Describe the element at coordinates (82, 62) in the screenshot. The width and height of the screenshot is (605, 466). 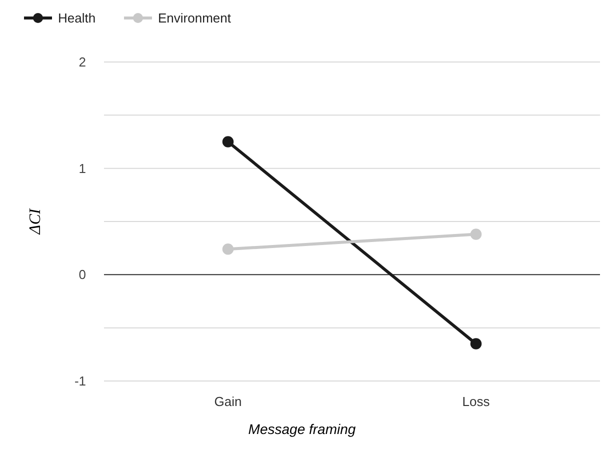
I see `y-tick-label: 2` at that location.